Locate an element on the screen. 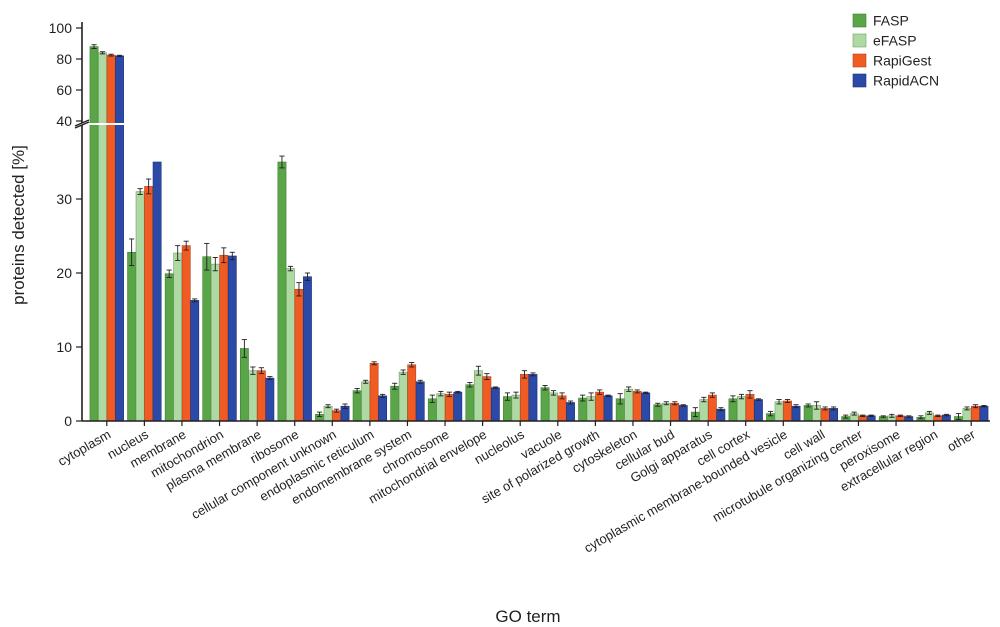  y-axis-title: proteins detected [%] is located at coordinates (18, 225).